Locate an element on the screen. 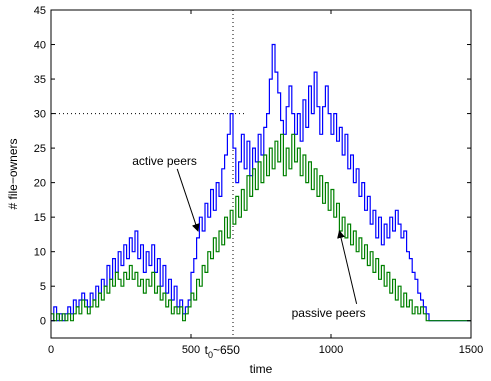  y-tick-label: 15 is located at coordinates (40, 218).